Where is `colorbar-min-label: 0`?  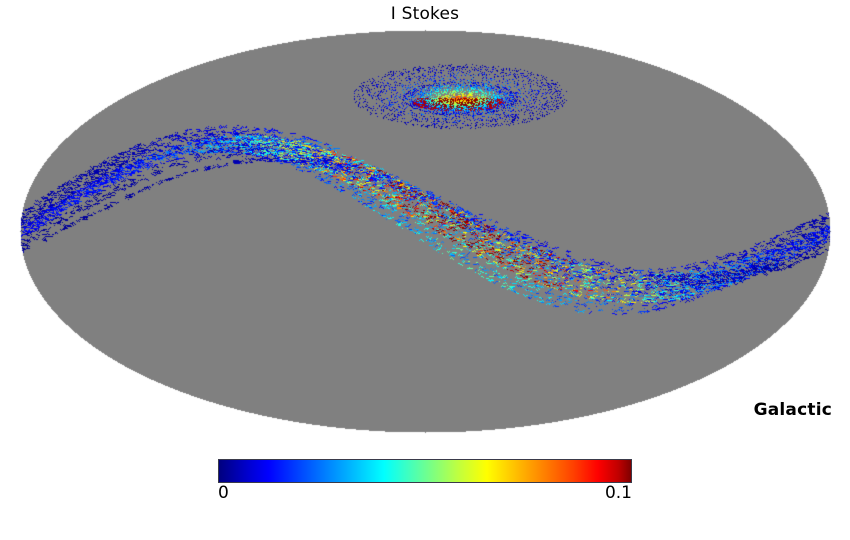
colorbar-min-label: 0 is located at coordinates (223, 493).